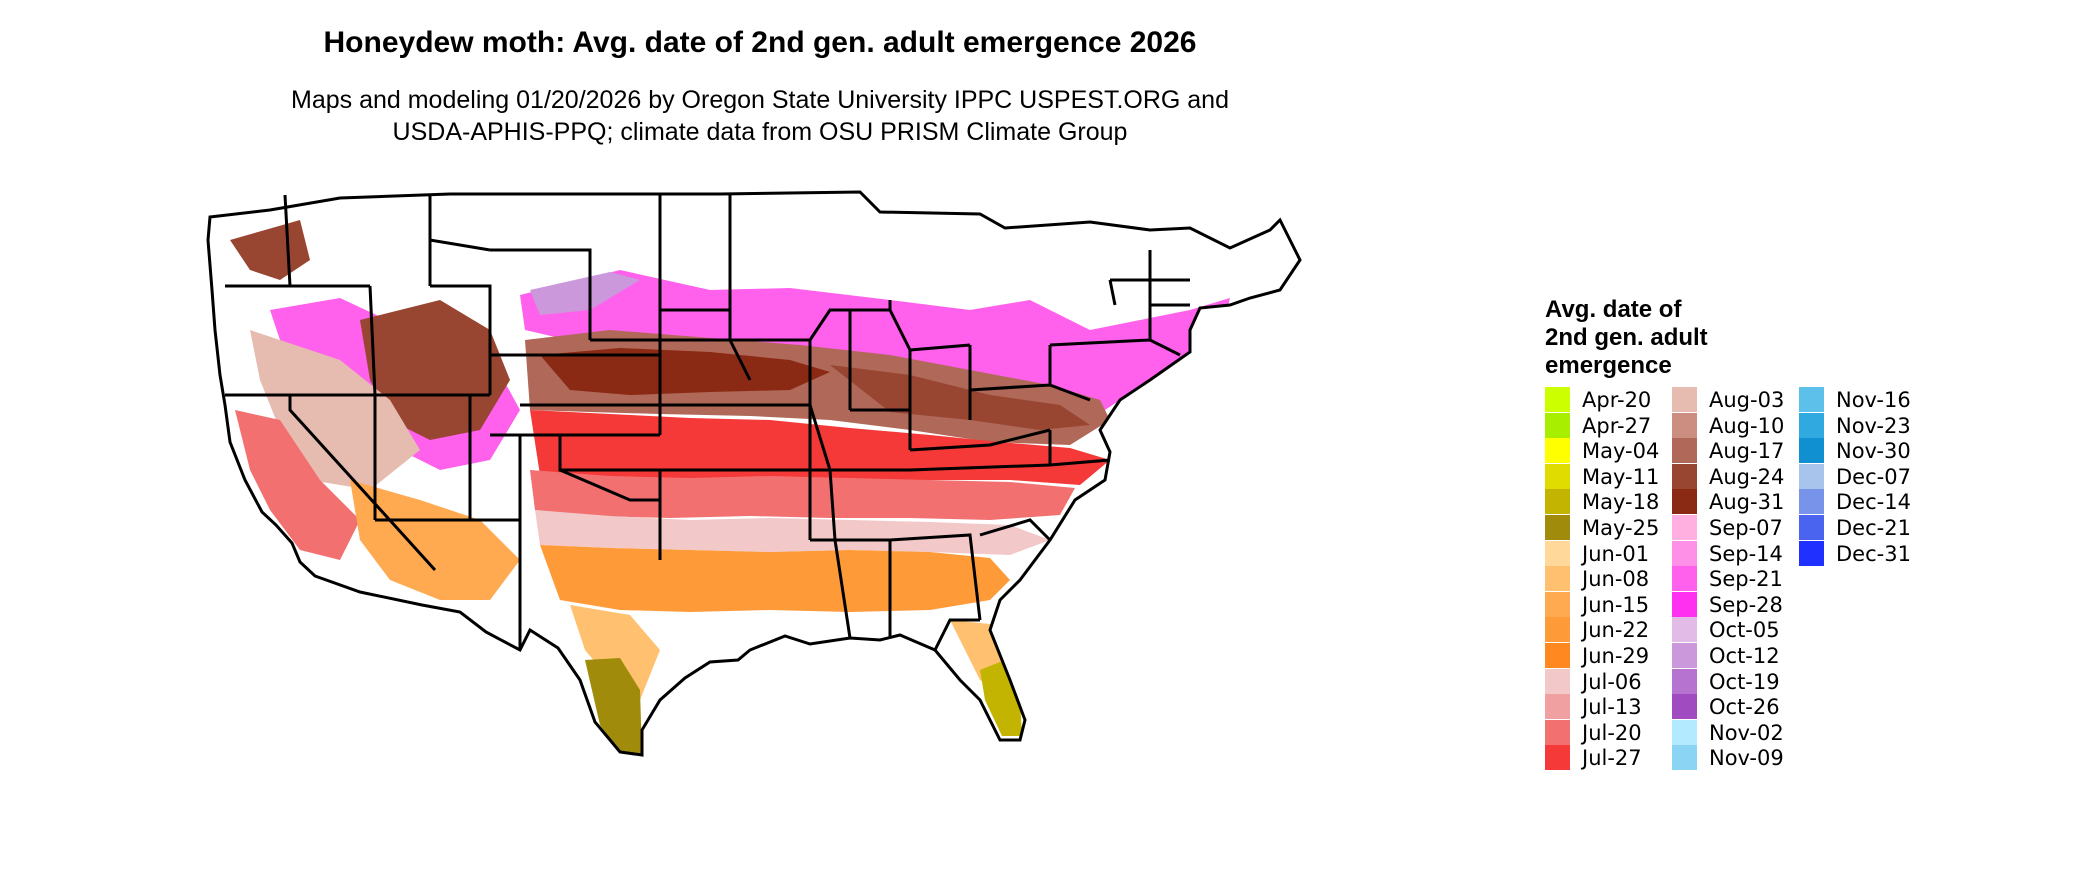  What do you see at coordinates (875, 345) in the screenshot?
I see `zone-sep-oct` at bounding box center [875, 345].